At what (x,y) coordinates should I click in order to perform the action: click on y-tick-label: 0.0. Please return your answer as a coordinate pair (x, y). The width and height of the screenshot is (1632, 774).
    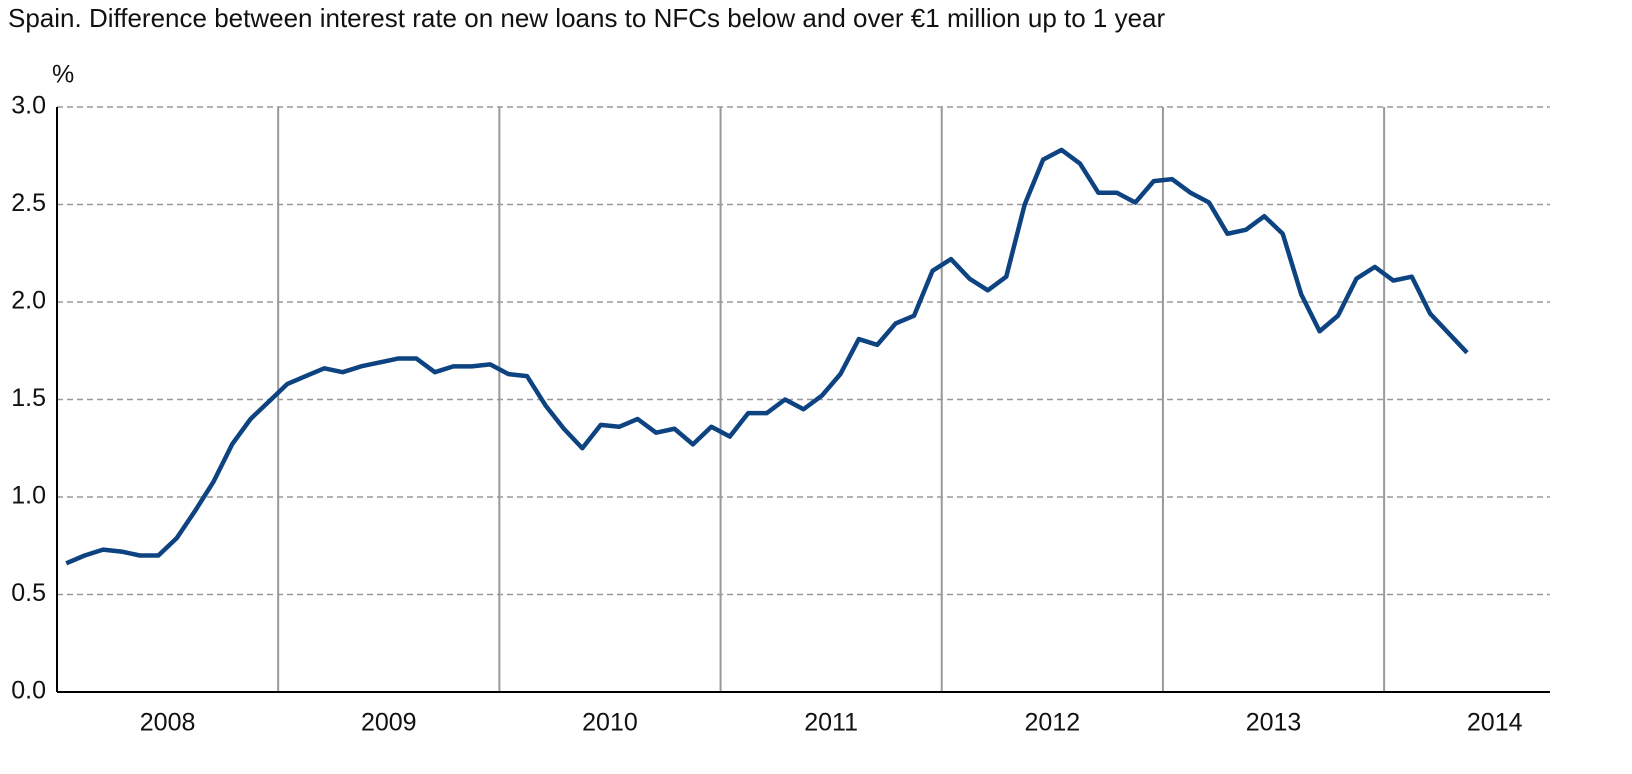
    Looking at the image, I should click on (28, 691).